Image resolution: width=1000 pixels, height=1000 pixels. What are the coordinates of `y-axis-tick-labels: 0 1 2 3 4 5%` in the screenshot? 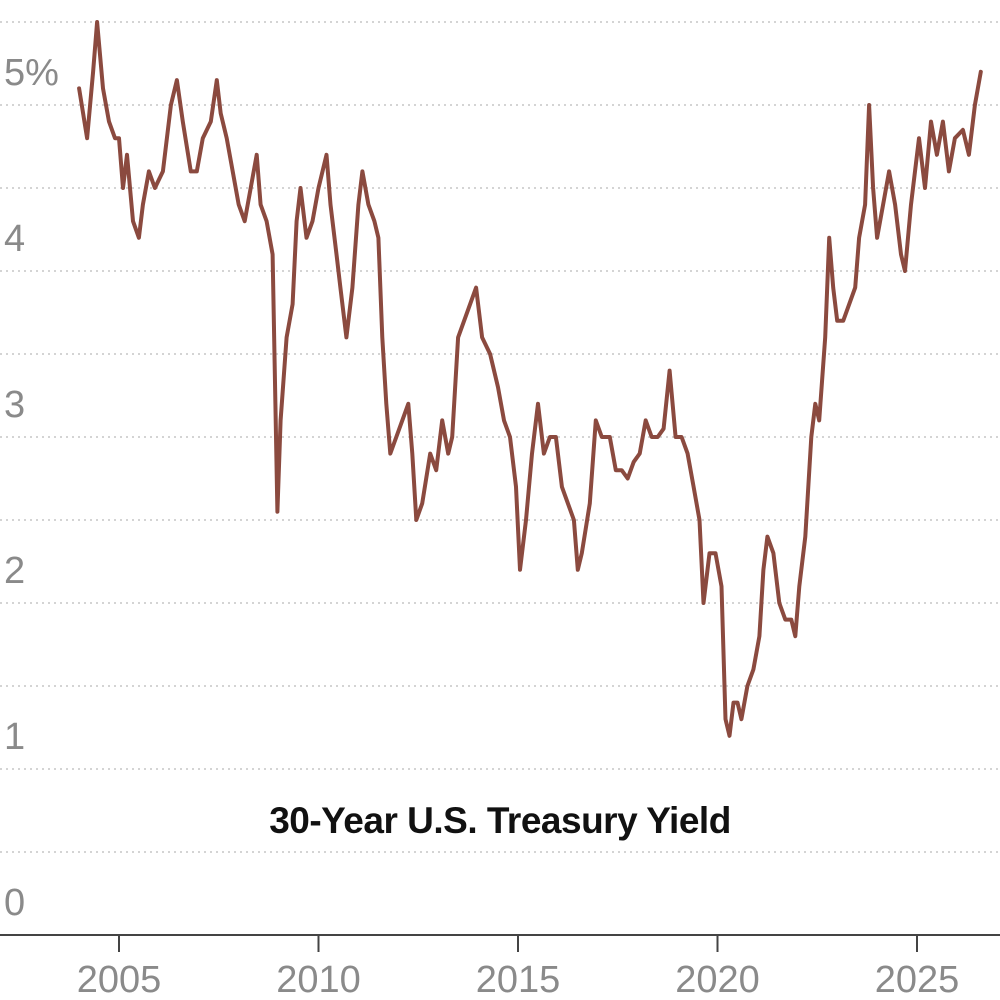 It's located at (31, 488).